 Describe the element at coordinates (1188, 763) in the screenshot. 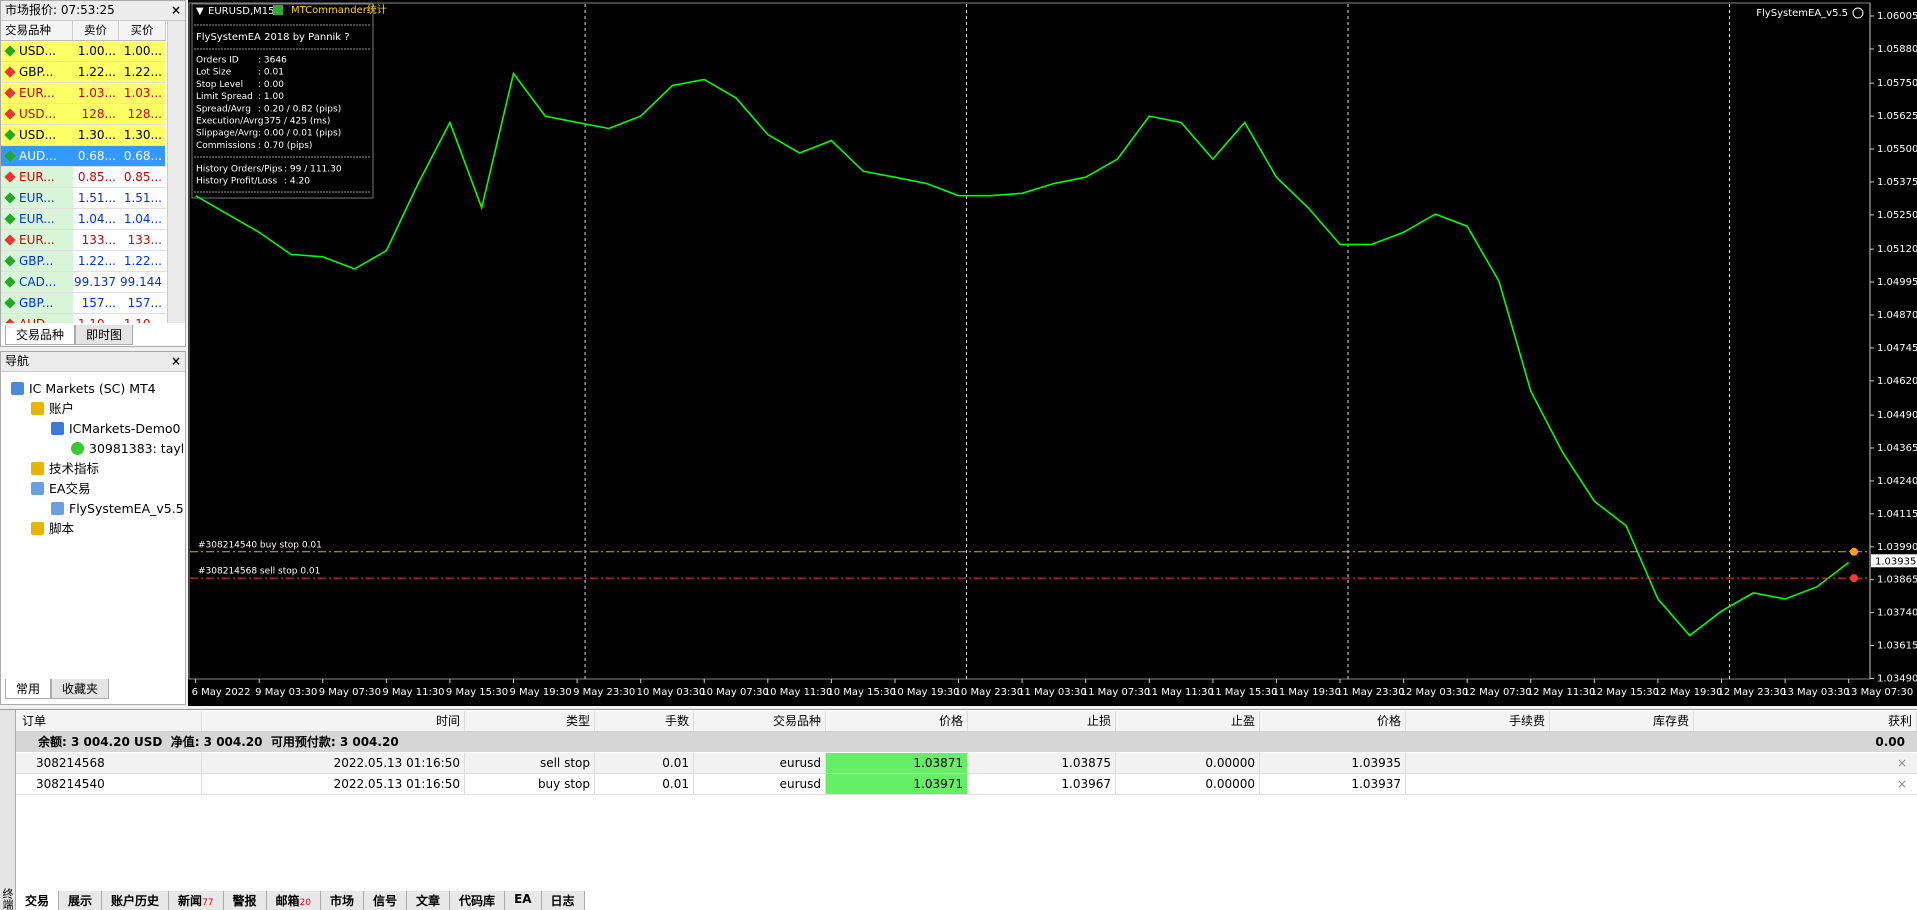

I see `order-cell: 0.00000` at that location.